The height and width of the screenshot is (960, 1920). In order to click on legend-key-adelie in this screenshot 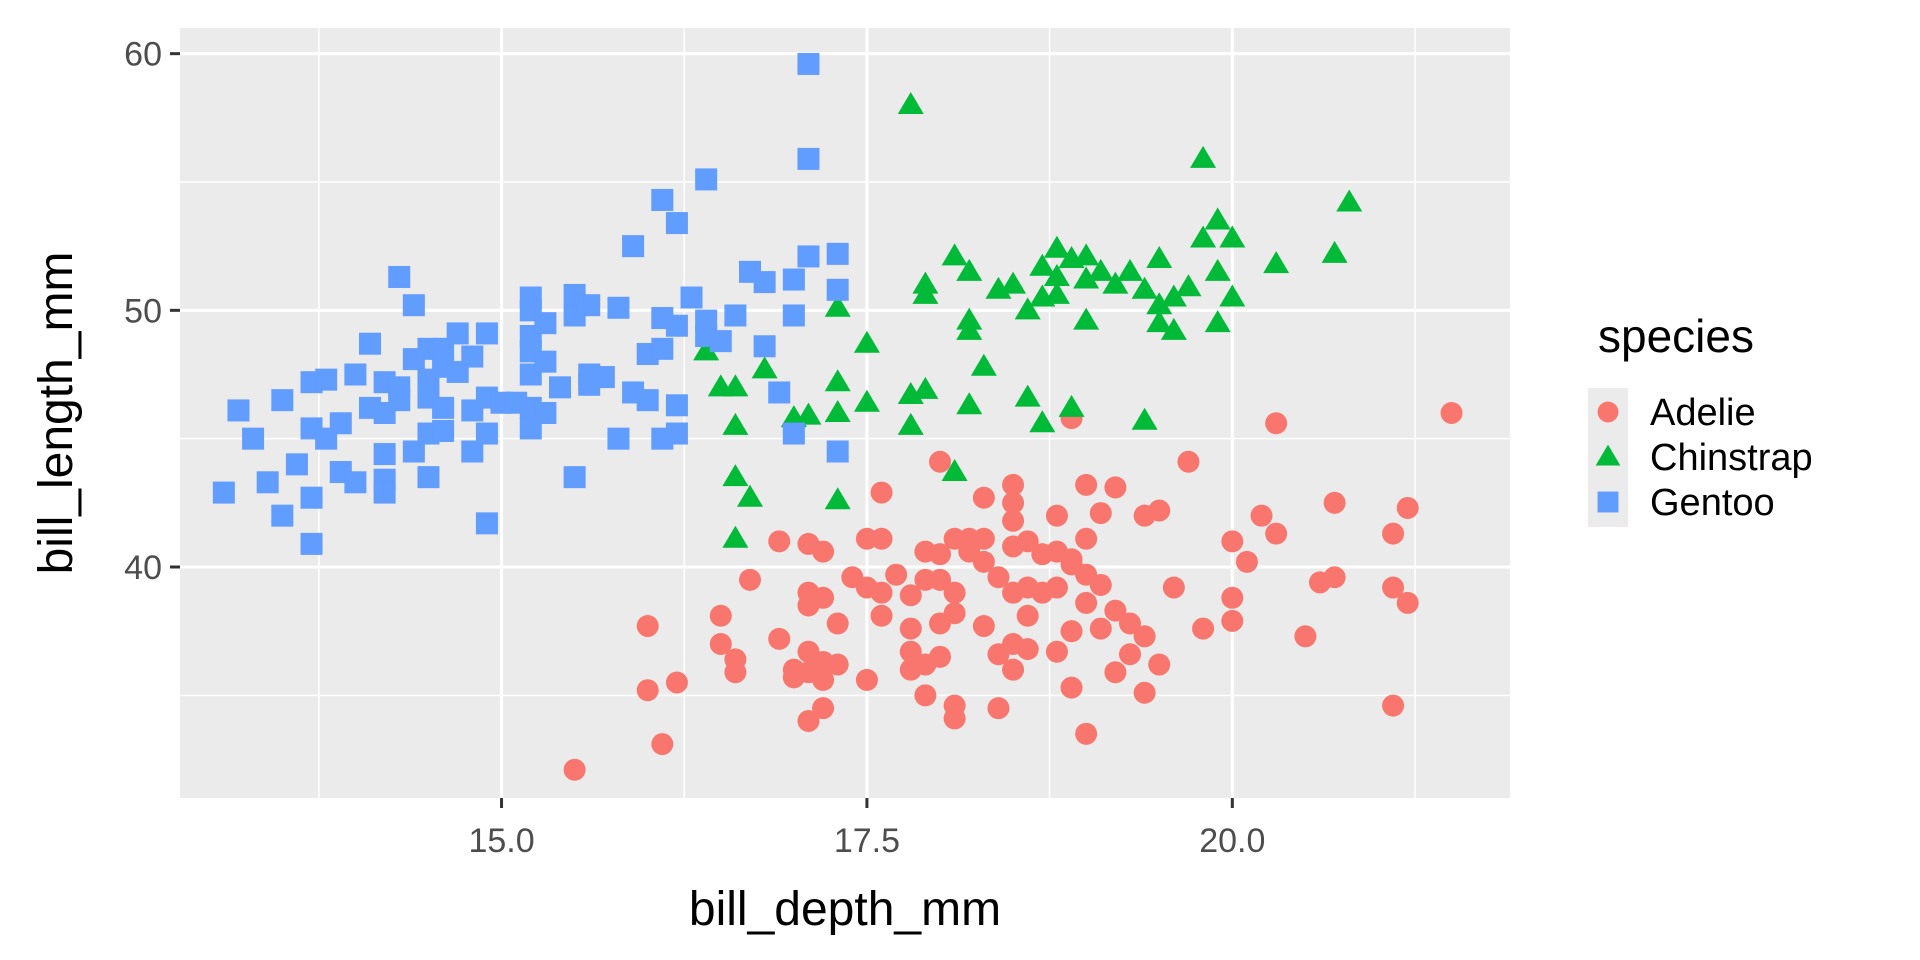, I will do `click(1608, 412)`.